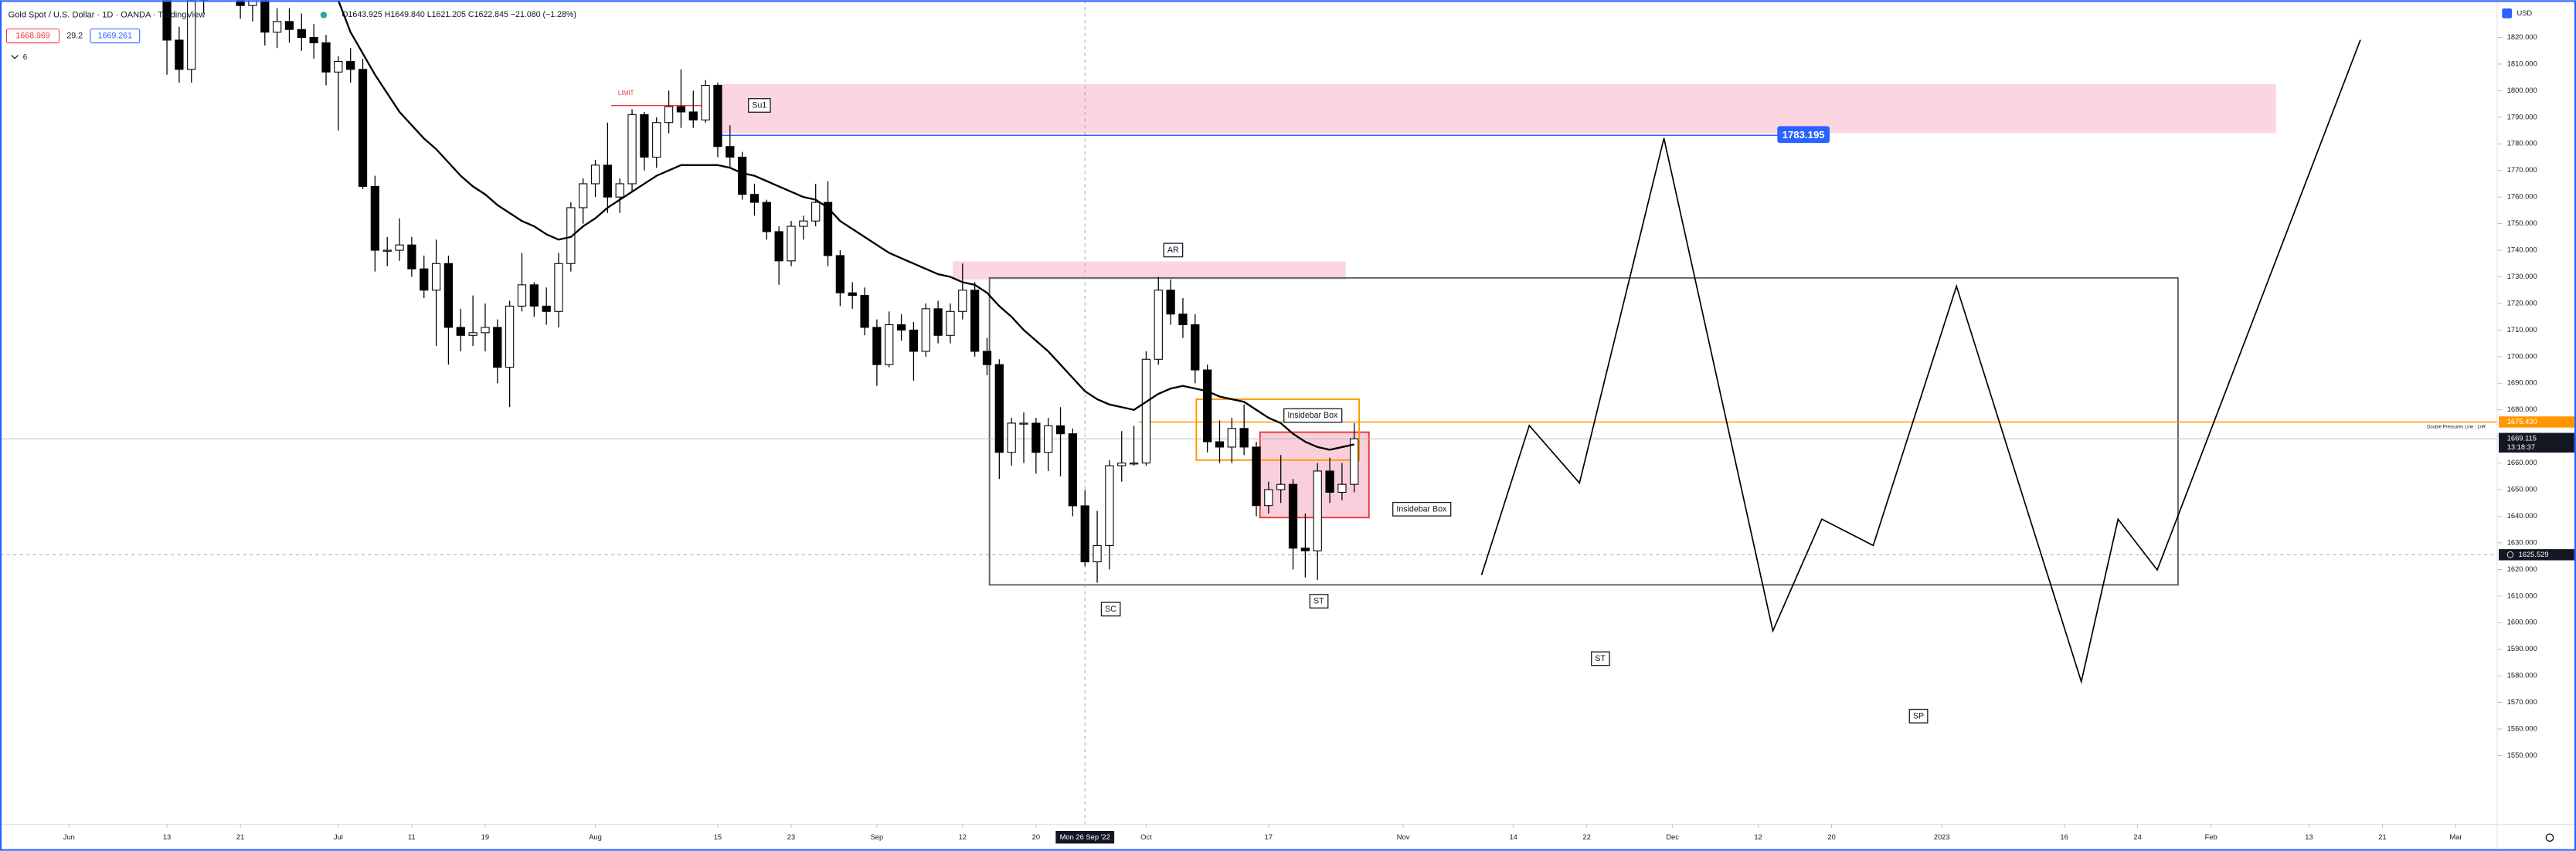 The height and width of the screenshot is (851, 2576). What do you see at coordinates (595, 837) in the screenshot?
I see `x-tick-label: Aug` at bounding box center [595, 837].